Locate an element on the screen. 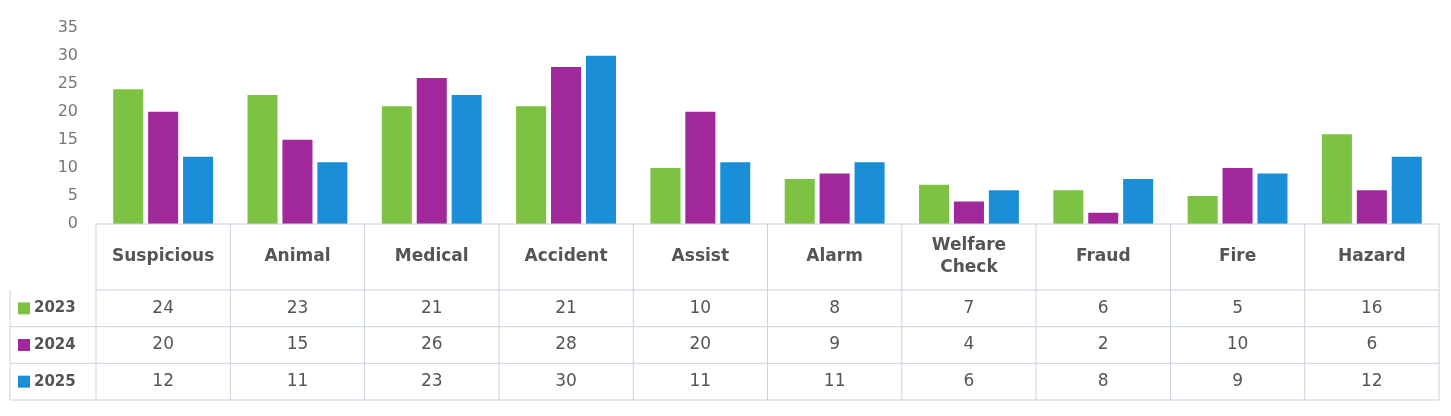 The image size is (1451, 416). y-tick-label: 10 is located at coordinates (67, 167).